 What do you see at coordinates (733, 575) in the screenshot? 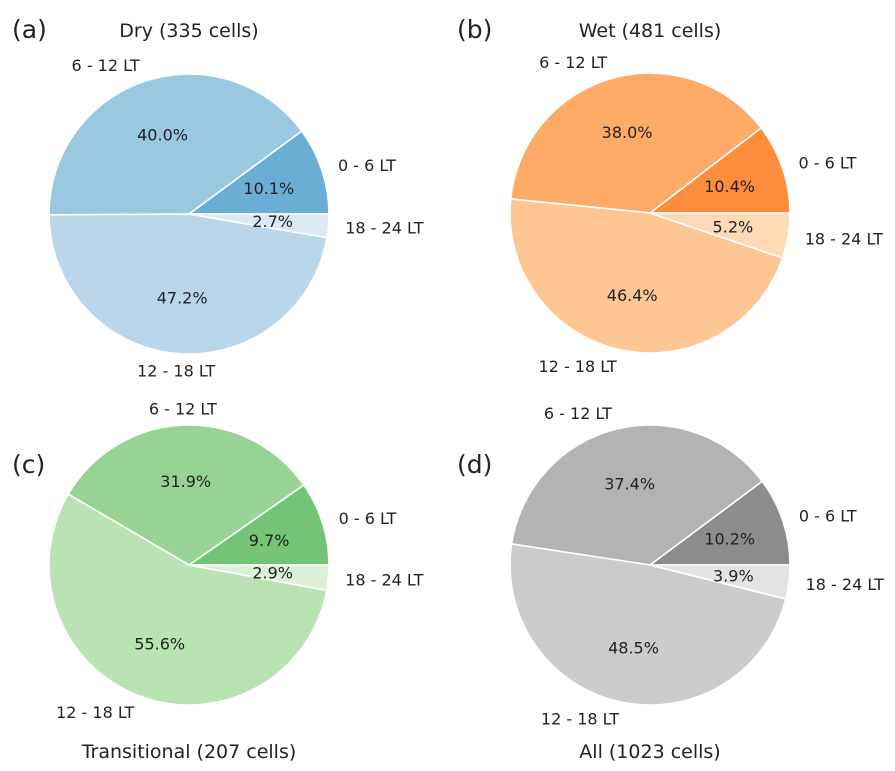
I see `slice-value-label: 3.9%` at bounding box center [733, 575].